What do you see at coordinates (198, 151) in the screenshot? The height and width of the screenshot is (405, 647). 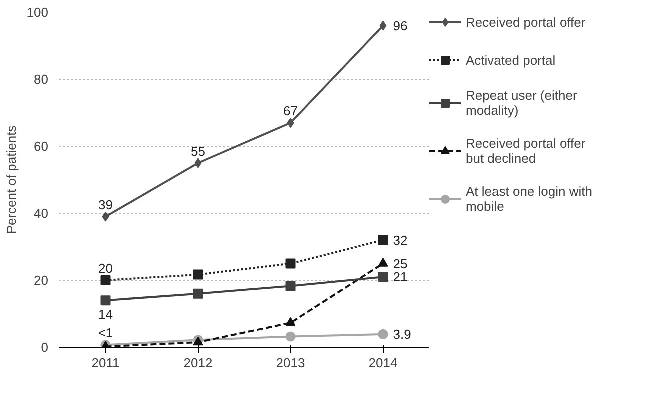 I see `data-label: 55` at bounding box center [198, 151].